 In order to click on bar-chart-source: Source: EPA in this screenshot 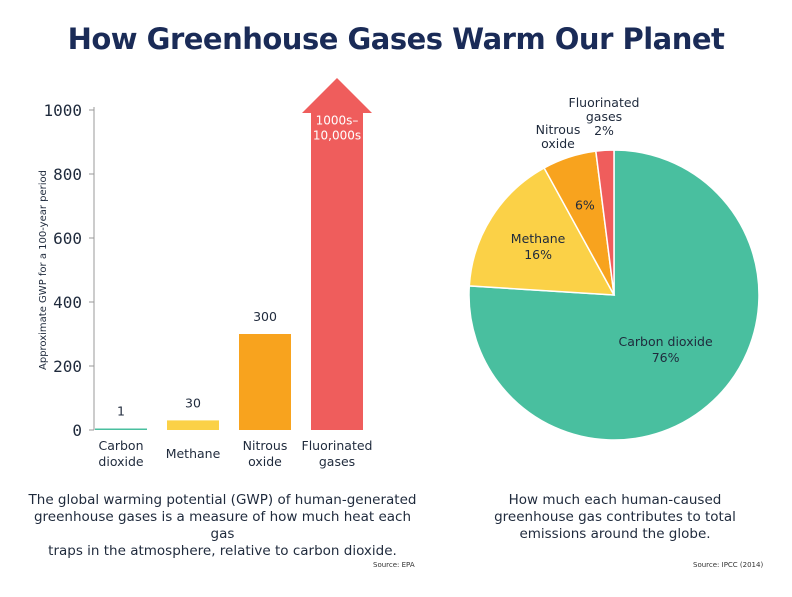, I will do `click(394, 565)`.